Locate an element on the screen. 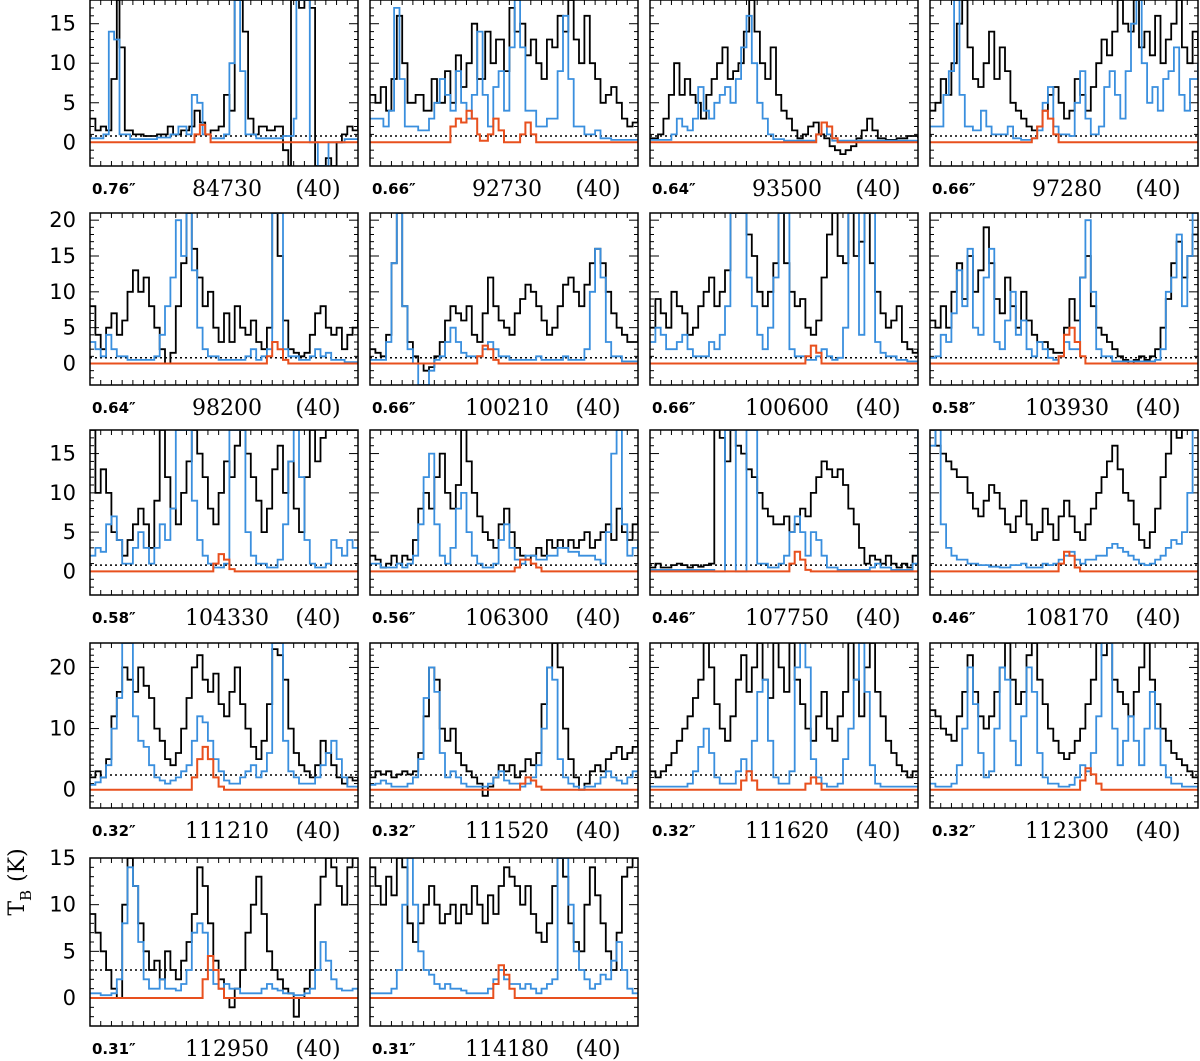 This screenshot has height=1061, width=1200. panel-100600: 0.66″ 100600 (40) is located at coordinates (784, 316).